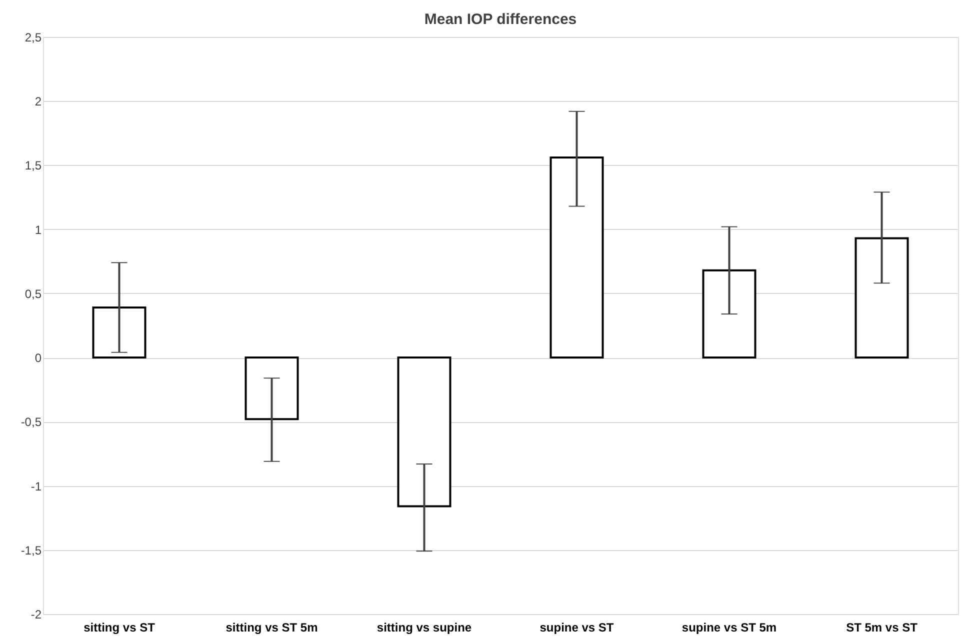 The image size is (968, 641). Describe the element at coordinates (729, 627) in the screenshot. I see `x-tick-label: supine vs ST 5m` at that location.